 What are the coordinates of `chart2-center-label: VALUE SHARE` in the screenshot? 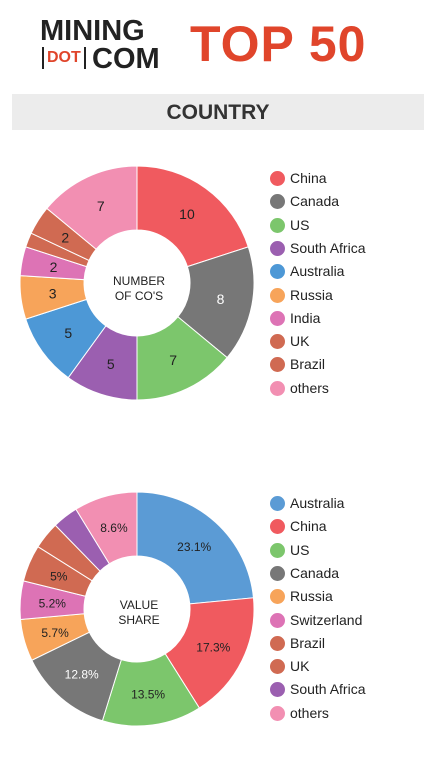 It's located at (139, 613).